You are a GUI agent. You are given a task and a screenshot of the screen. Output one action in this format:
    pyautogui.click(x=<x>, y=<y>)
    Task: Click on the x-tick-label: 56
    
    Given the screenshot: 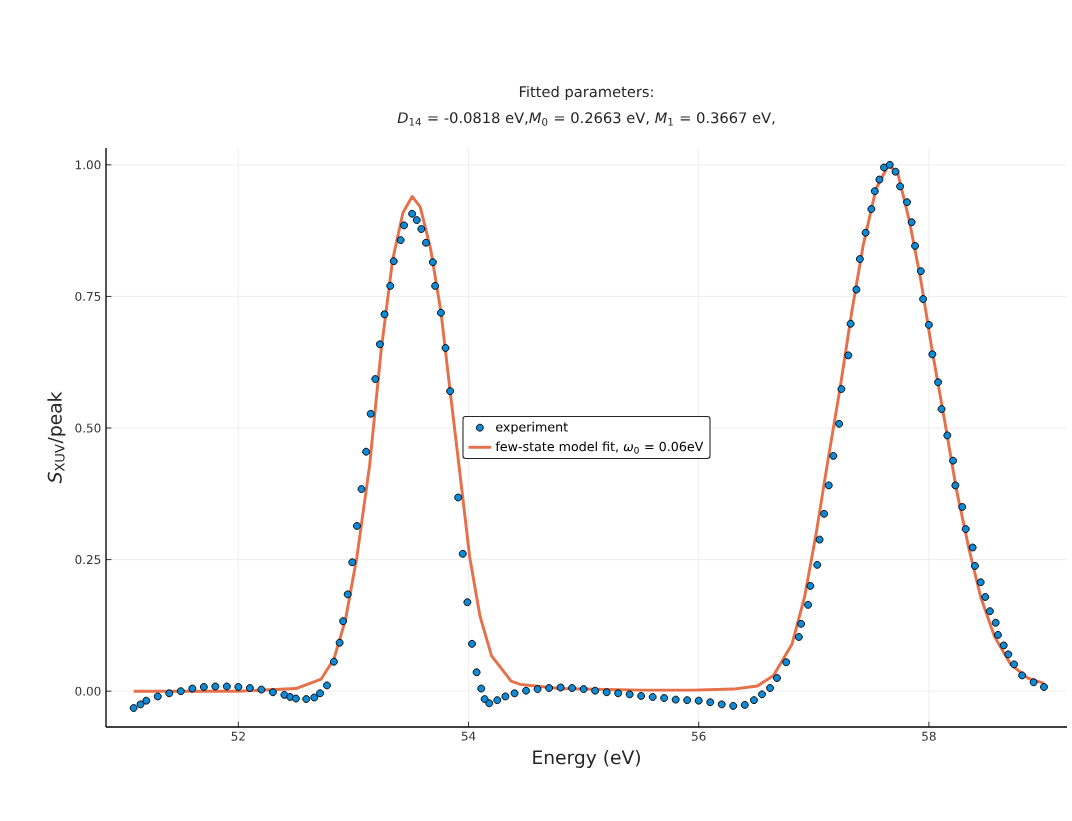 What is the action you would take?
    pyautogui.click(x=699, y=736)
    